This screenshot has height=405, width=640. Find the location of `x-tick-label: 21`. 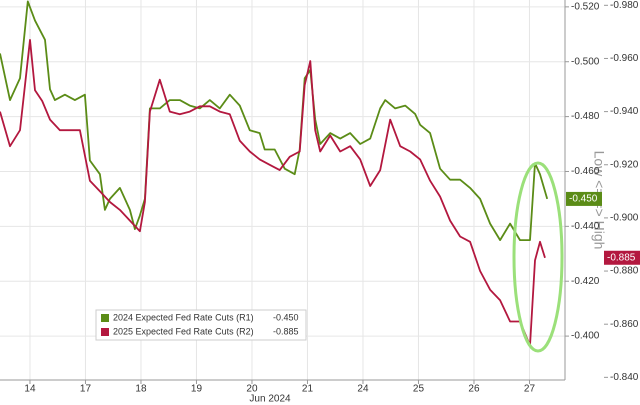

x-tick-label: 21 is located at coordinates (308, 389).